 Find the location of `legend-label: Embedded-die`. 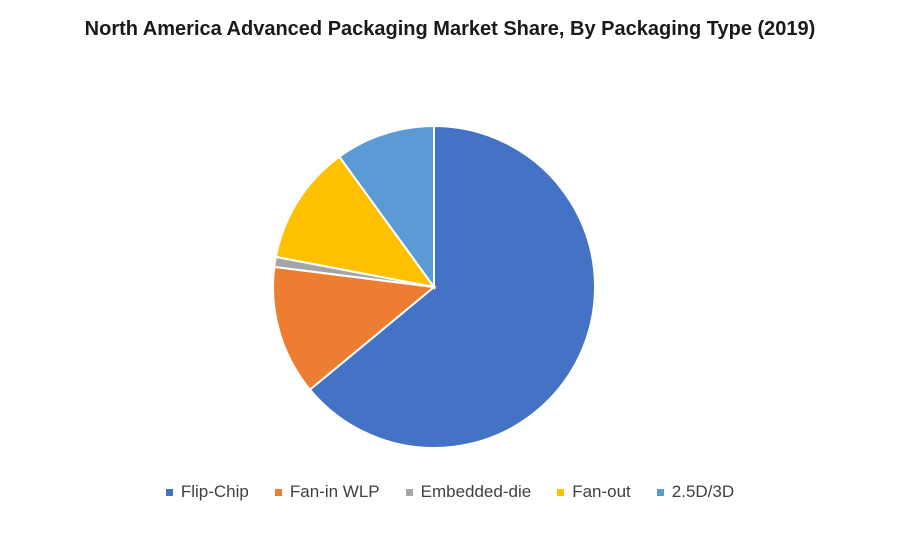

legend-label: Embedded-die is located at coordinates (476, 491).